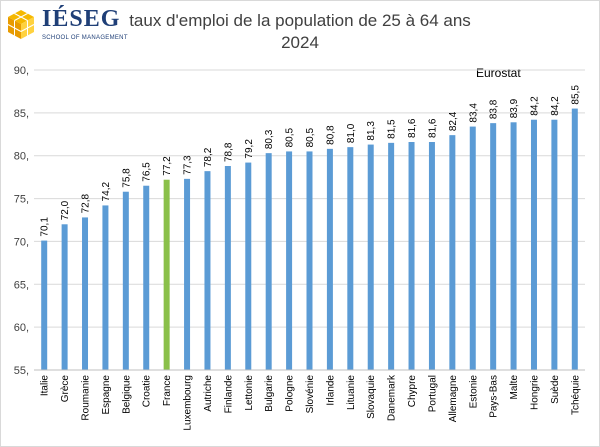  Describe the element at coordinates (371, 131) in the screenshot. I see `data-label: 81,3` at that location.